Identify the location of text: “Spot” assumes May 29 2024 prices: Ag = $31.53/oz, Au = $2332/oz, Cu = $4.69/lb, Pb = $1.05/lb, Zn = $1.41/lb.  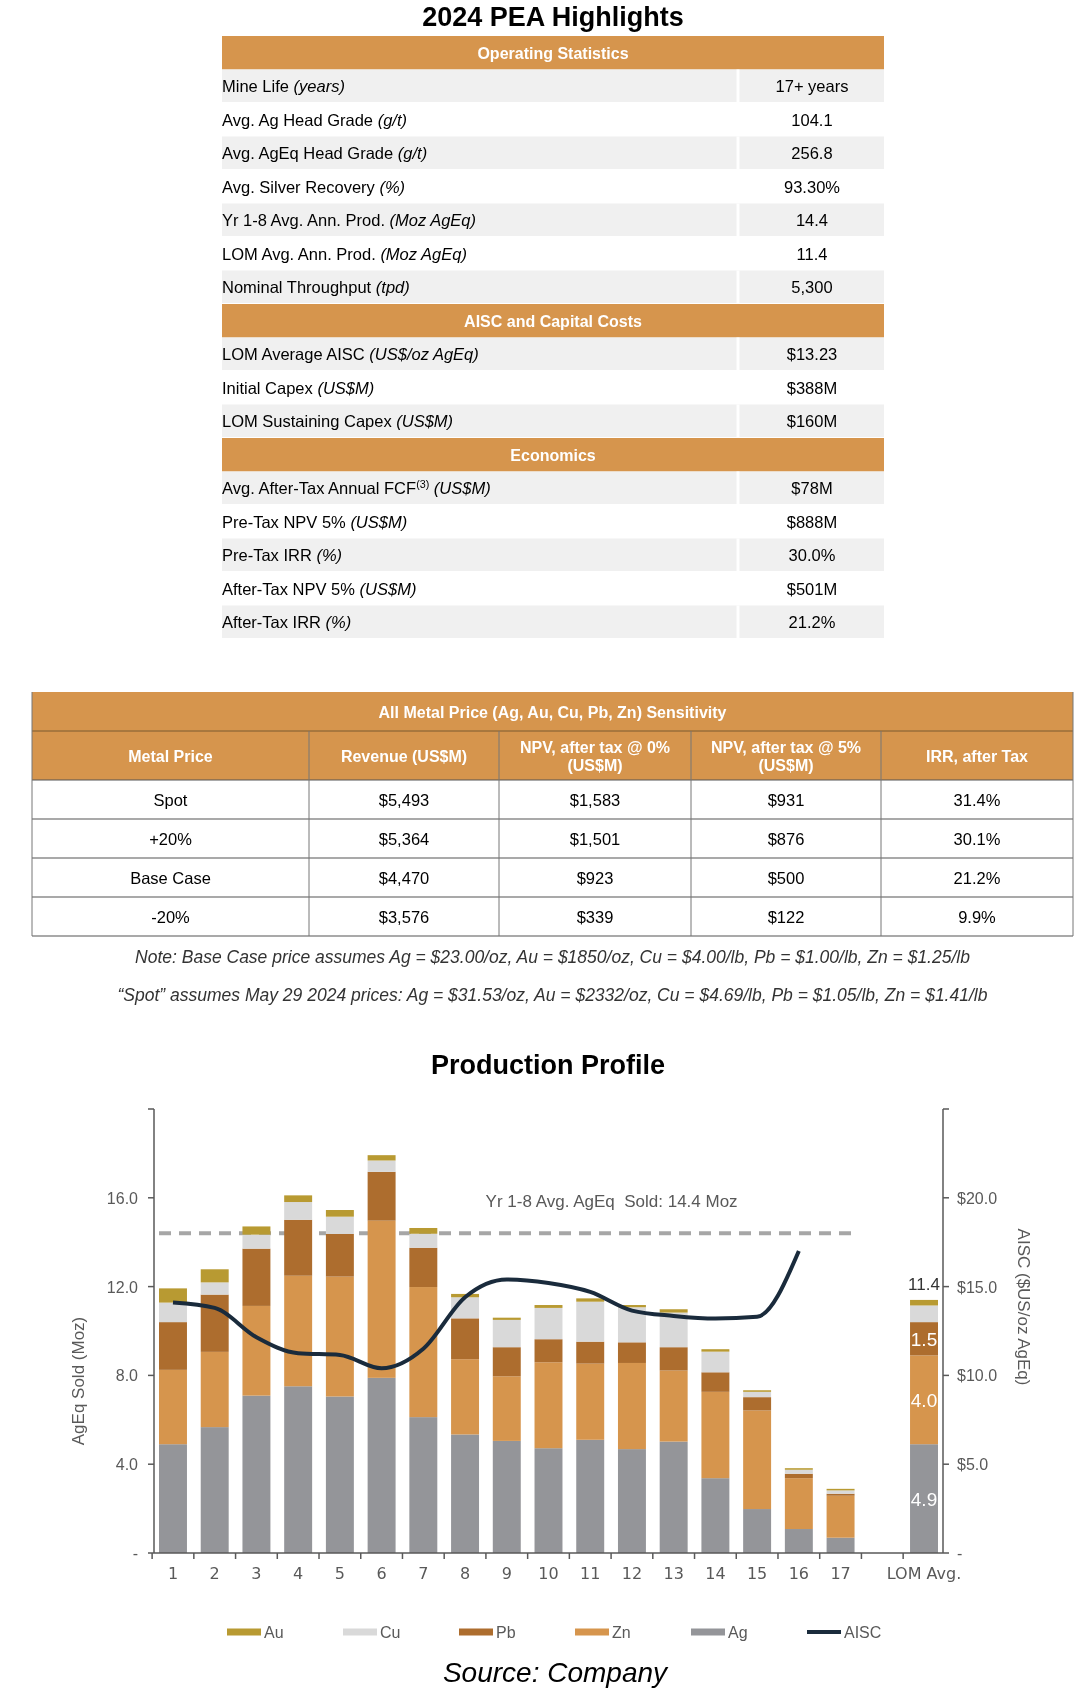
(552, 995).